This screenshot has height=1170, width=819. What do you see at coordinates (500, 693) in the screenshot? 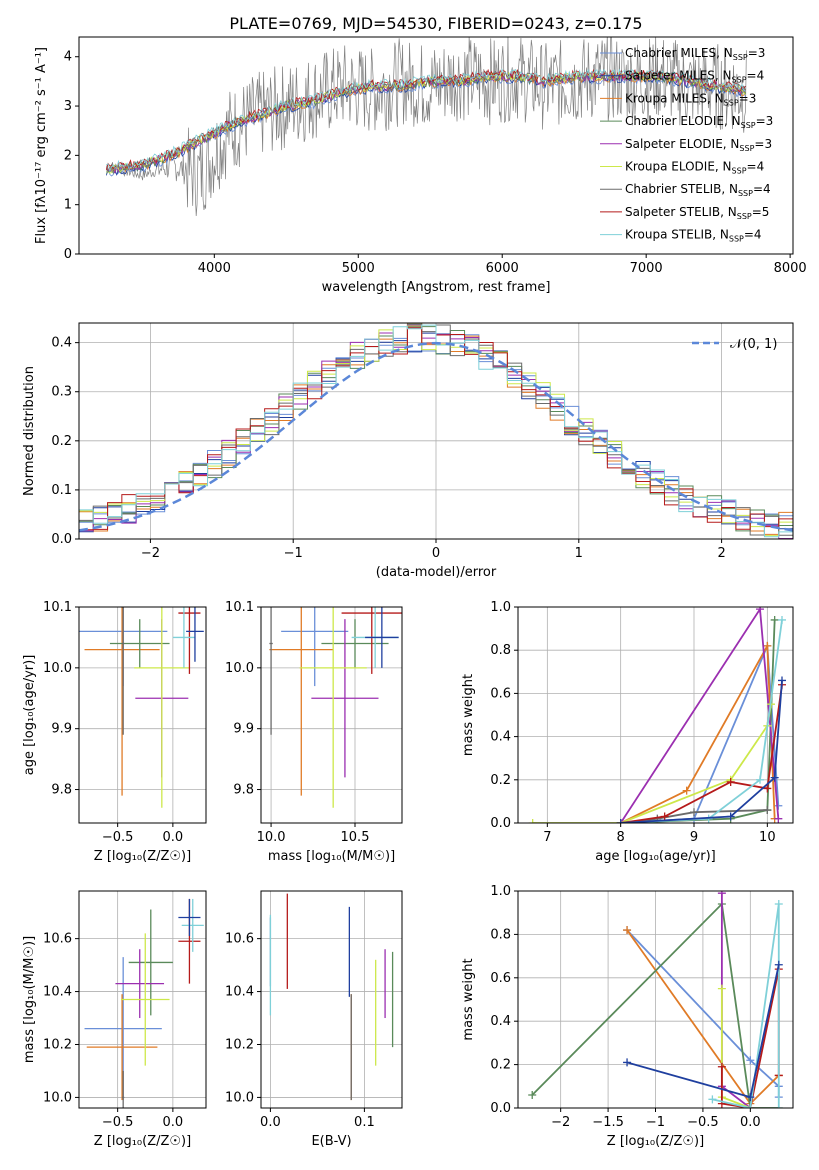
I see `y-tick-label: 0.6` at bounding box center [500, 693].